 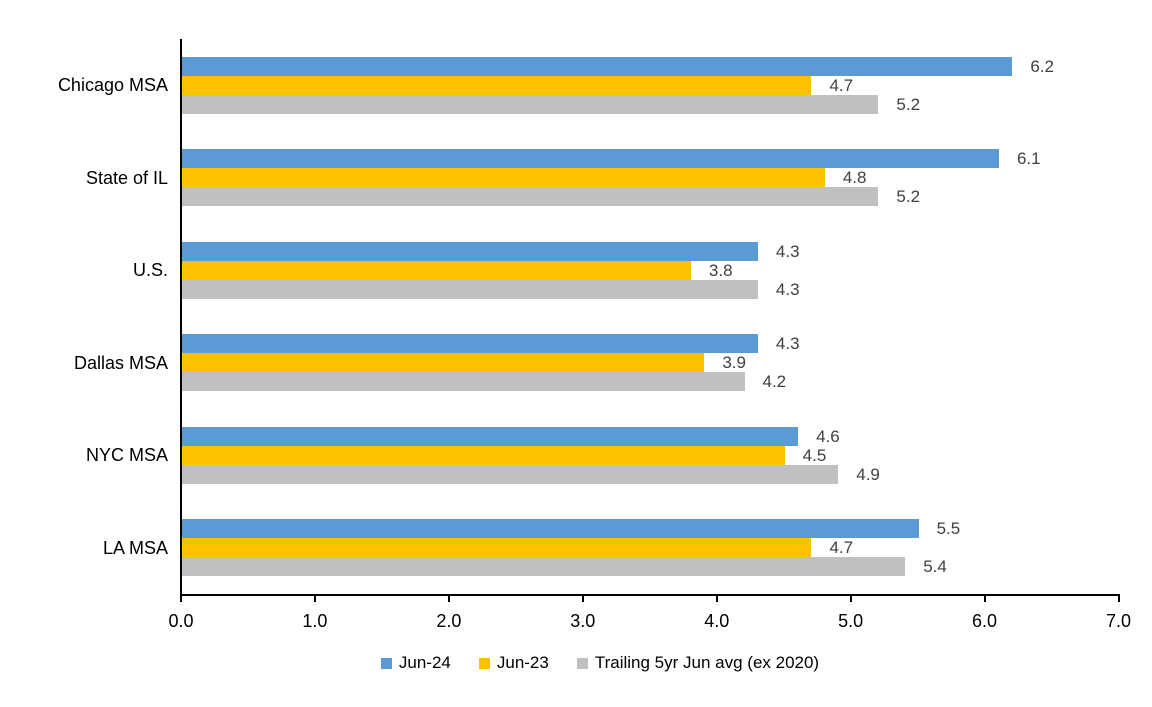 I want to click on x-axis-tick-label: 4.0, so click(x=717, y=621).